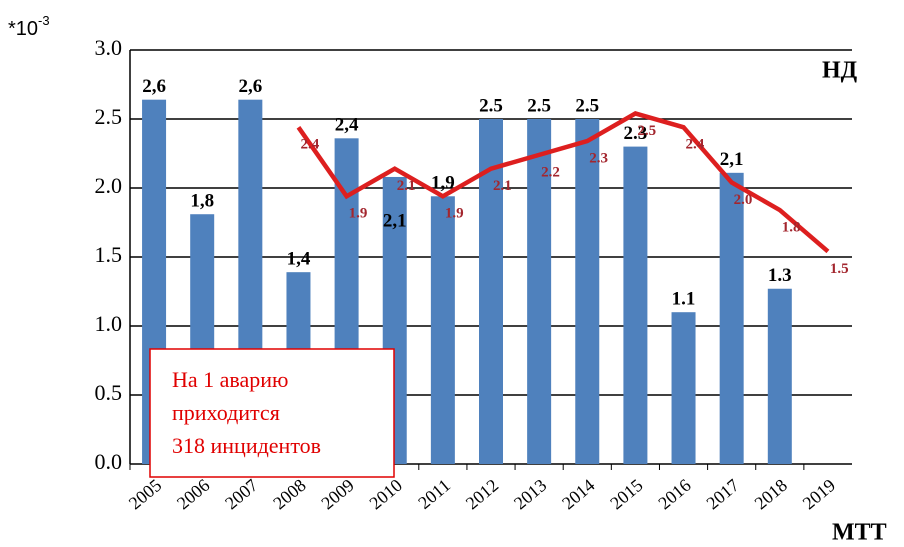 Image resolution: width=904 pixels, height=547 pixels. I want to click on x-tick-label: 2011, so click(434, 494).